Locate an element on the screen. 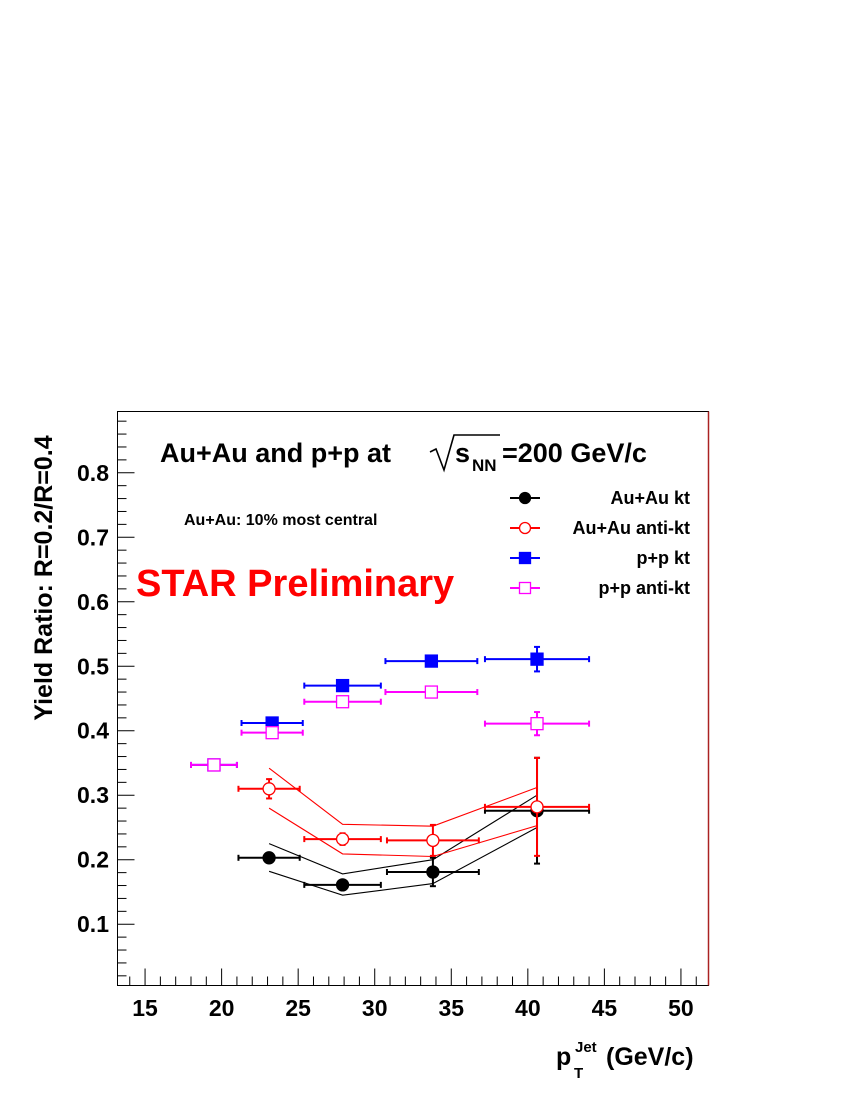 The height and width of the screenshot is (1100, 850). title-subscript-nn: NN is located at coordinates (484, 465).